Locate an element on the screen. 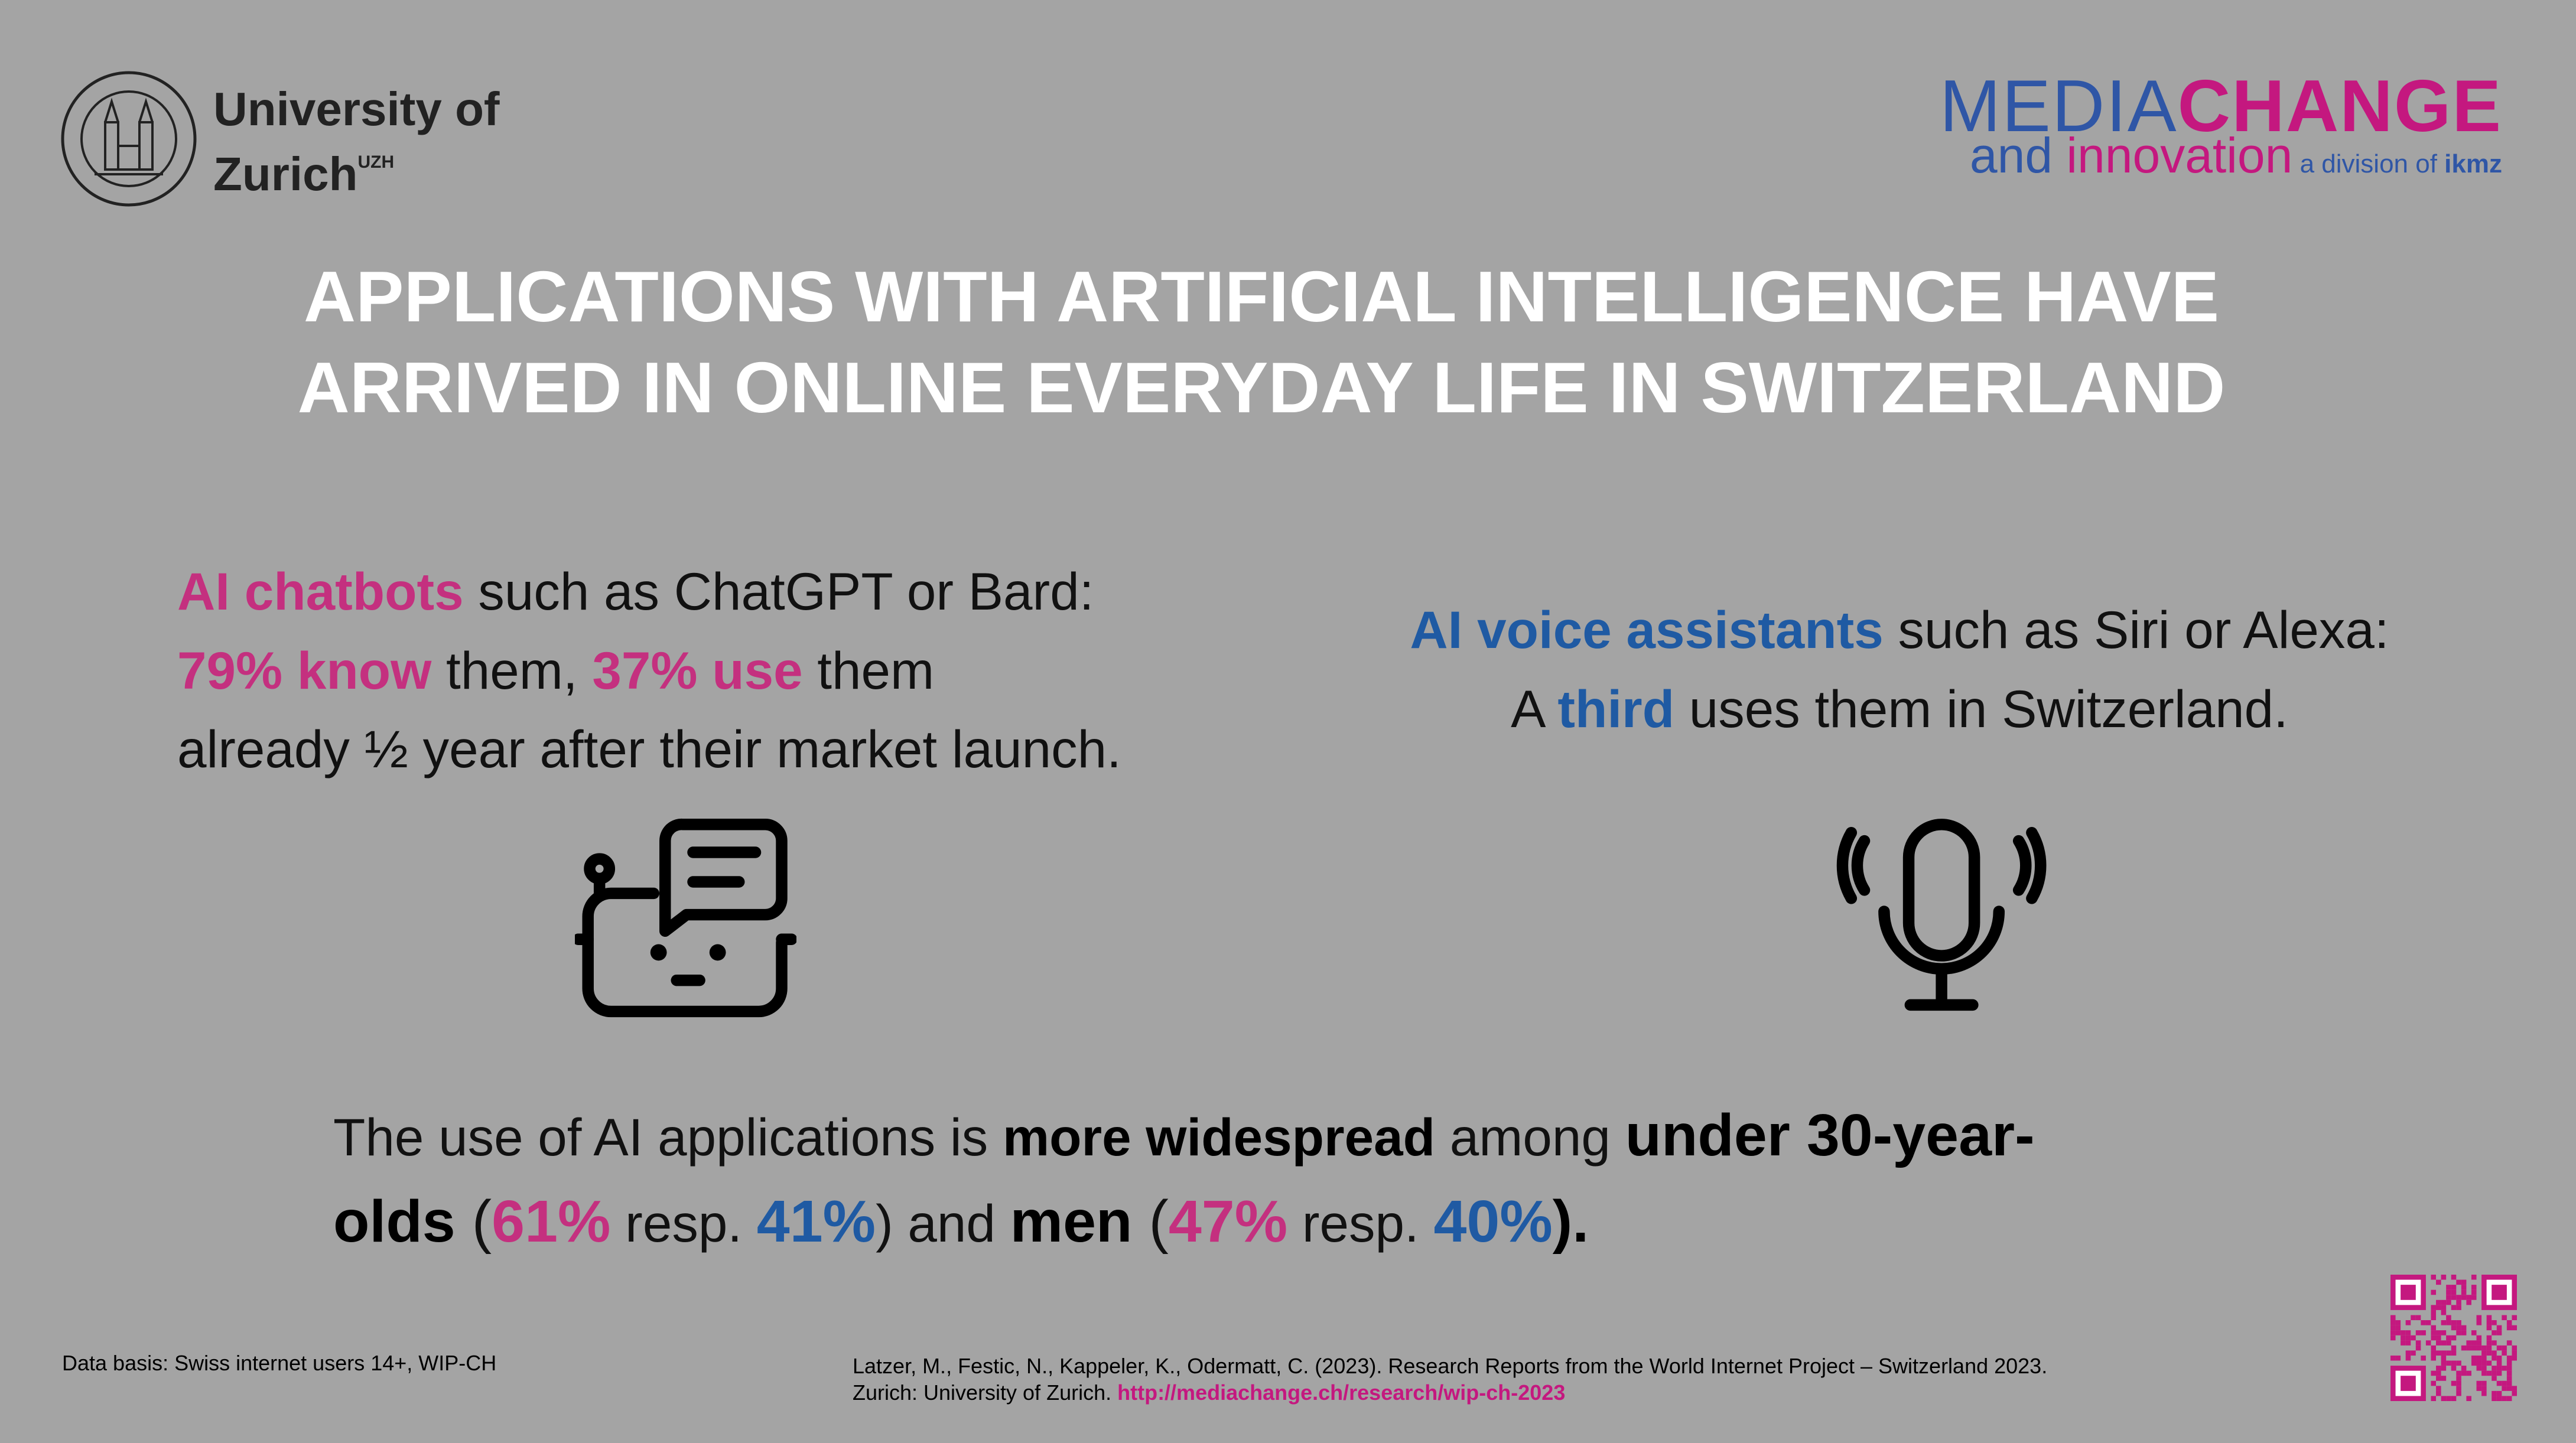  brand-sub: and innovation a division of ikmz is located at coordinates (2236, 163).